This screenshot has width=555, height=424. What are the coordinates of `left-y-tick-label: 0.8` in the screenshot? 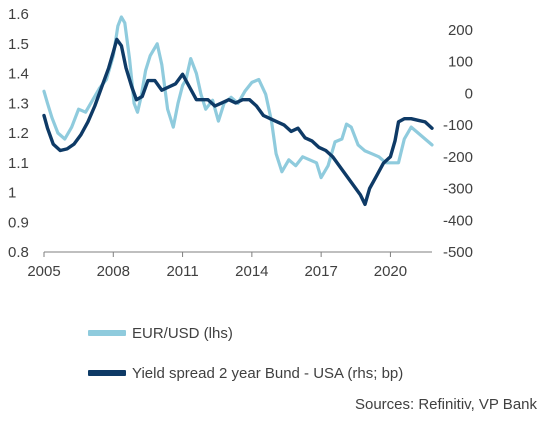 It's located at (18, 252).